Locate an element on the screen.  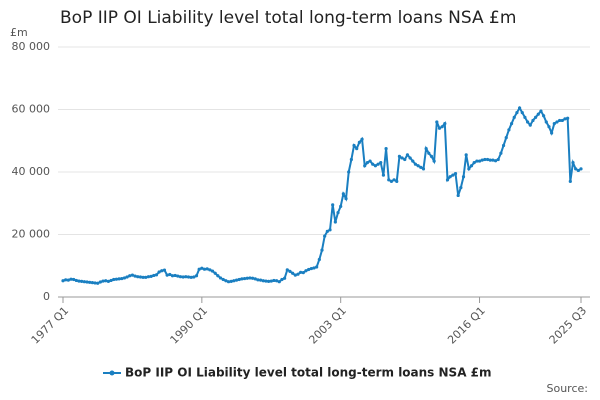
x-tick-label: 2003 Q1 is located at coordinates (327, 325).